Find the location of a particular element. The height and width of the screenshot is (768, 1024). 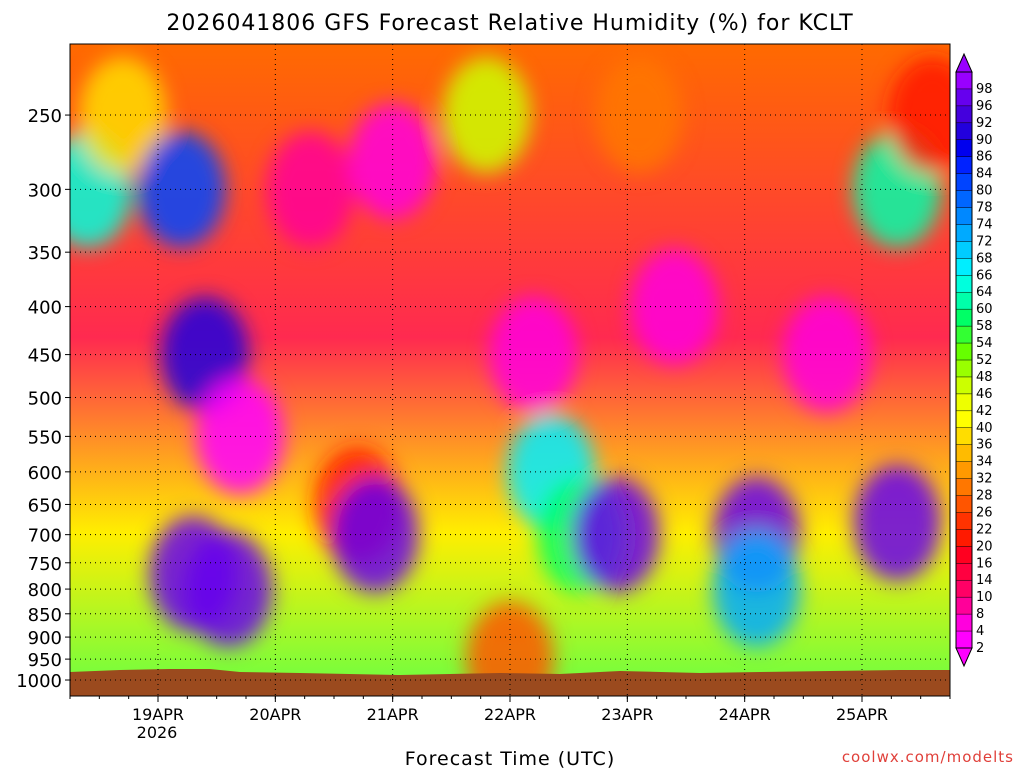

y-tick-label: 1000 is located at coordinates (39, 681).